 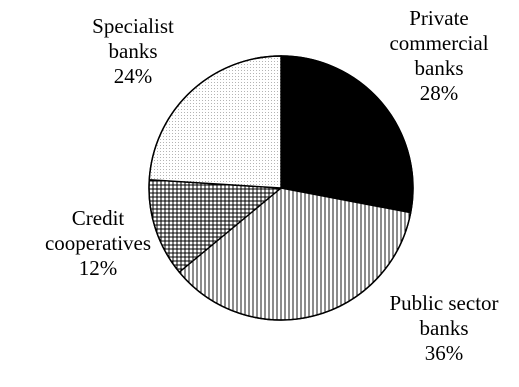 I want to click on slice-percent-specialist-banks: 24%, so click(x=133, y=76).